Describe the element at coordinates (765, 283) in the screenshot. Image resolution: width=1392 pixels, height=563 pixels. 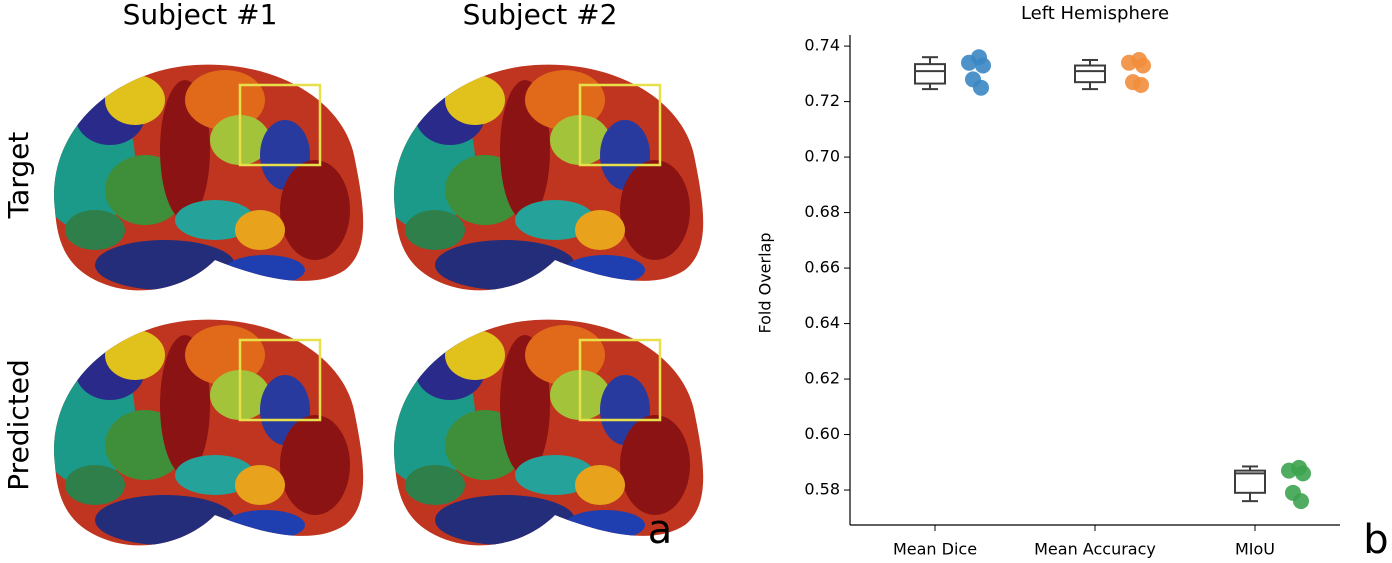
I see `y-axis-label: Fold Overlap` at that location.